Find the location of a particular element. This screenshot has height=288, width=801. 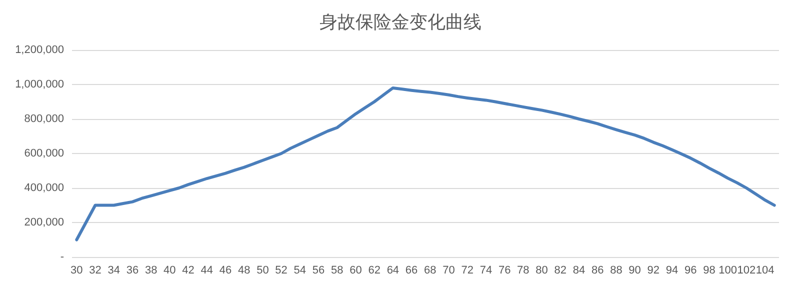

x-tick-label: 84 is located at coordinates (579, 270).